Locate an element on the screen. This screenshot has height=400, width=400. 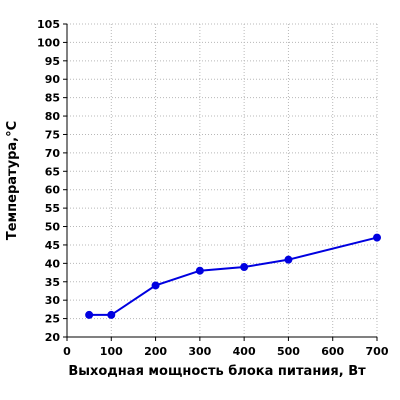
y-tick-label: 30 is located at coordinates (53, 300).